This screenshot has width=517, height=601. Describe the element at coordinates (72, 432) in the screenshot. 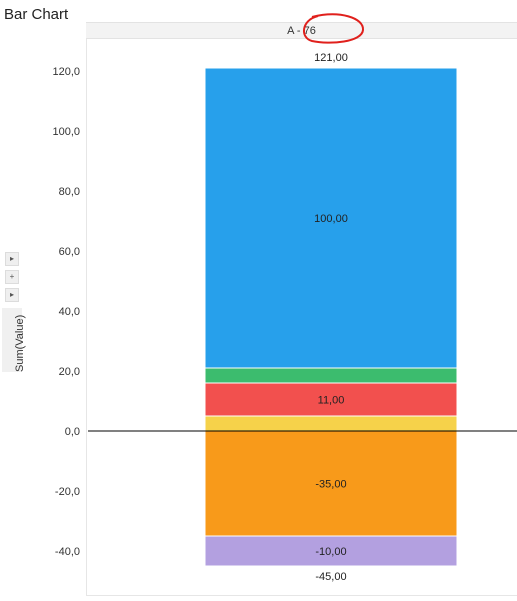

I see `y-tick-label: 0,0` at that location.